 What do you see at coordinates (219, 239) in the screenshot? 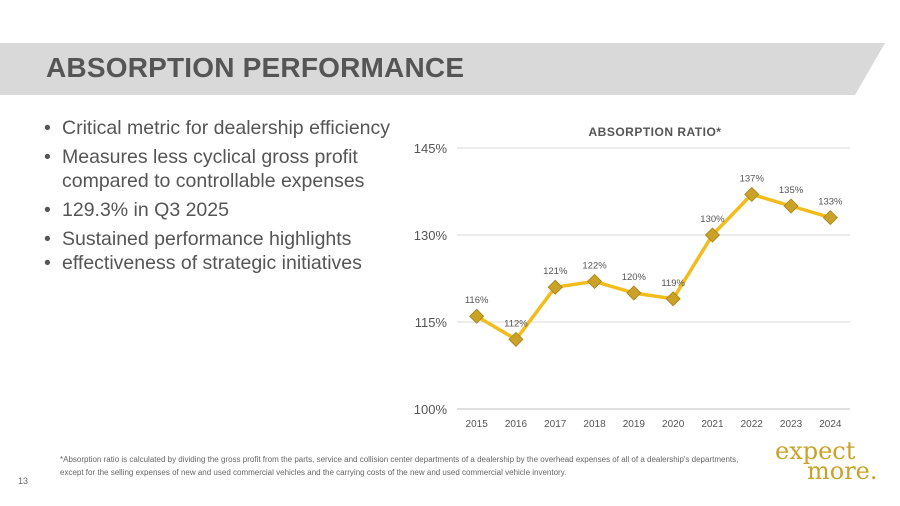
I see `bullet-item: Sustained performance highlights` at bounding box center [219, 239].